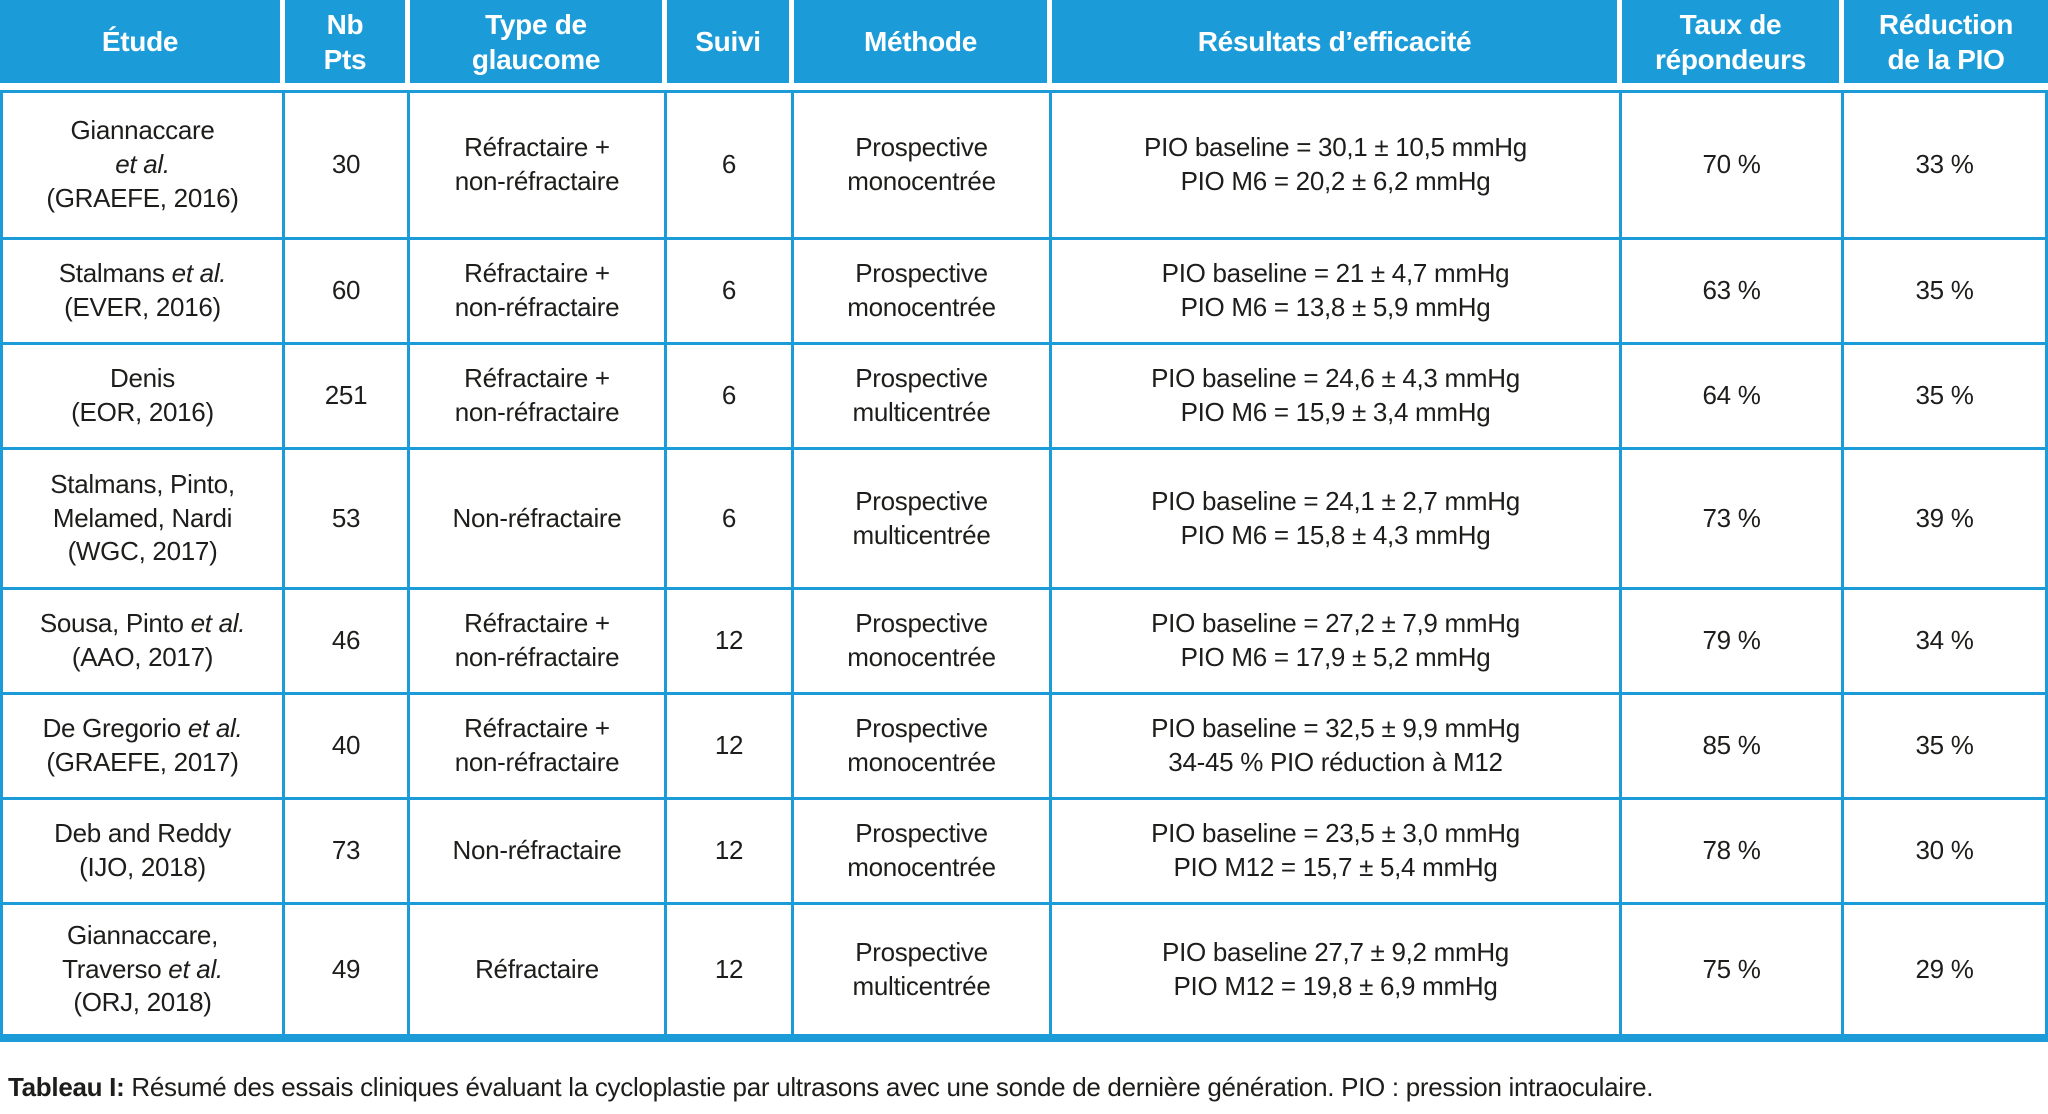  Describe the element at coordinates (347, 747) in the screenshot. I see `cell-nb-pts: 40` at that location.